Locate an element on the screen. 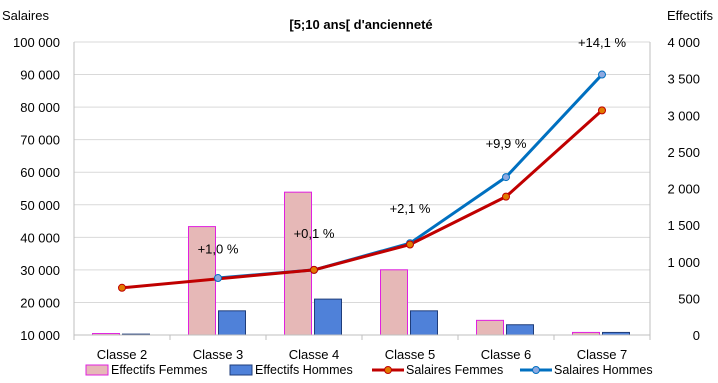 The height and width of the screenshot is (383, 718). growth-annotation: +9,9 % is located at coordinates (506, 143).